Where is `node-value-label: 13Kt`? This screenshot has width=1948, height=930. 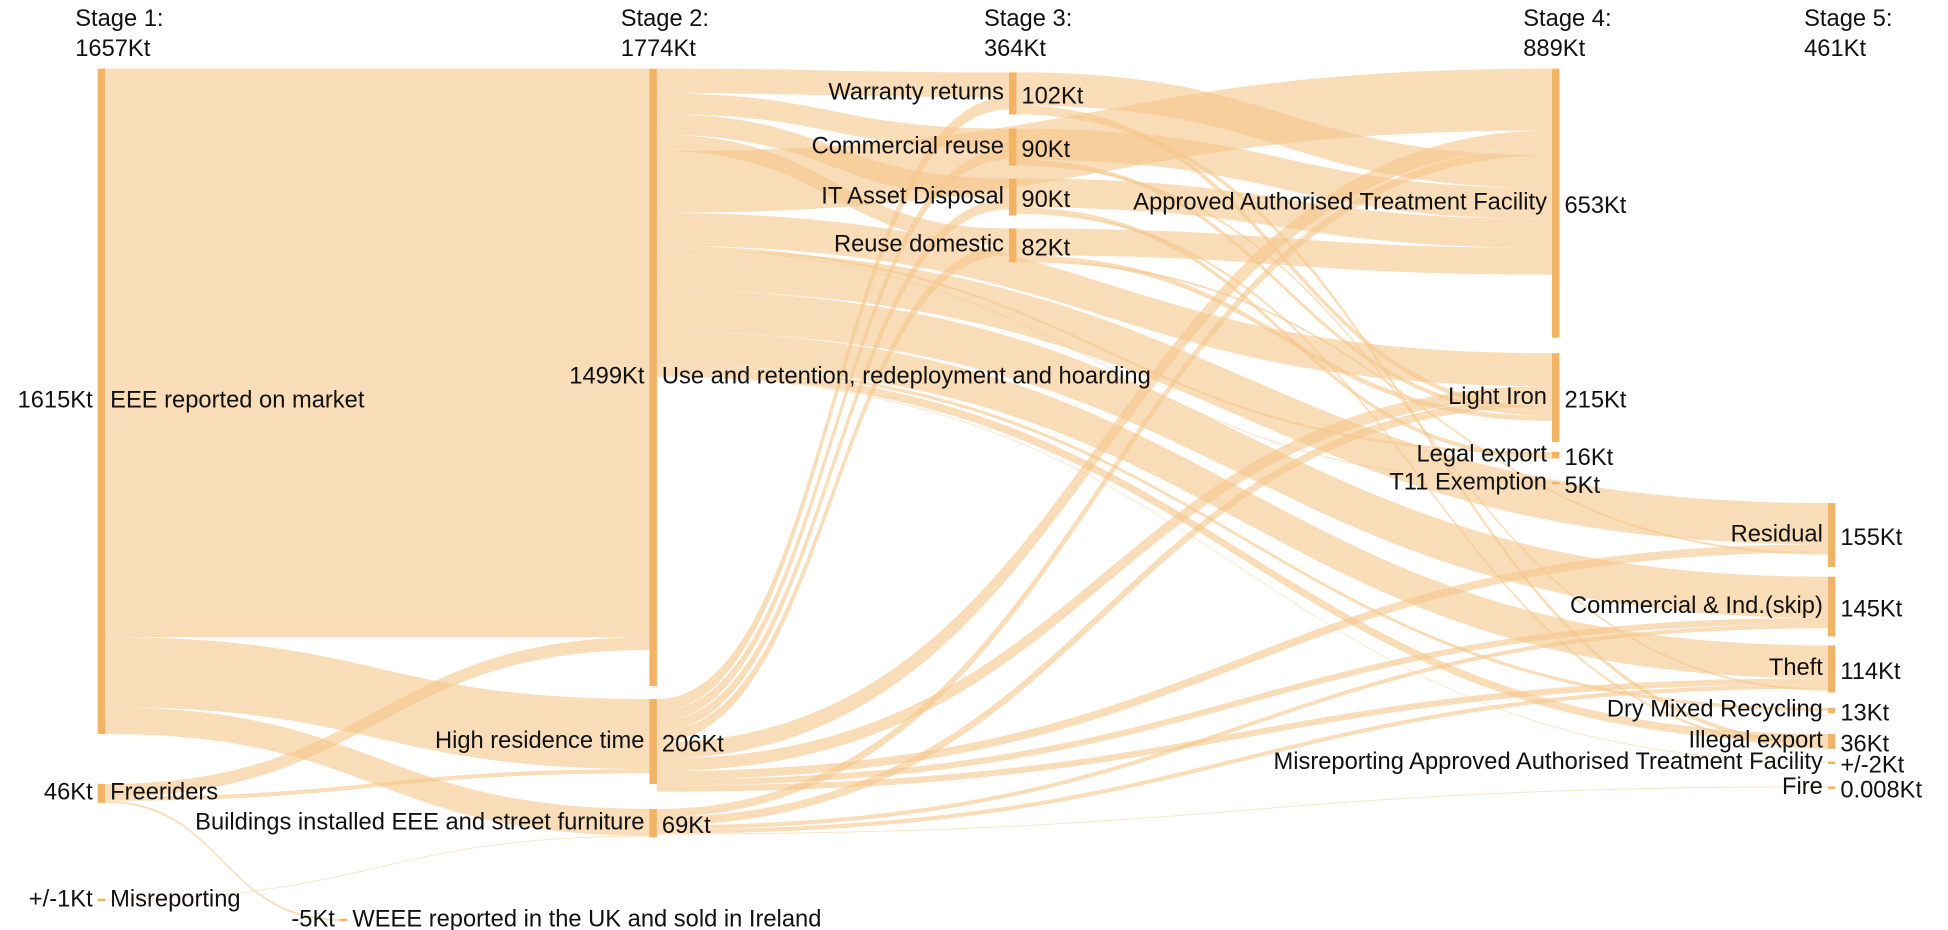 node-value-label: 13Kt is located at coordinates (1864, 713).